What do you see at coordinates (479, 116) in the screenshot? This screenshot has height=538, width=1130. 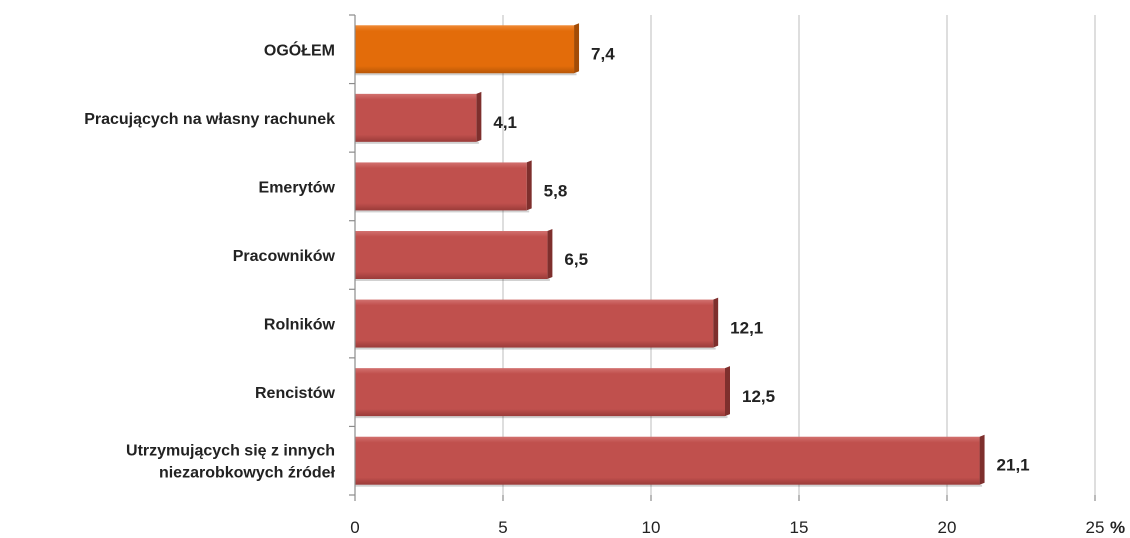 I see `bar-side-pracujacych-na-wlasny-rachunek` at bounding box center [479, 116].